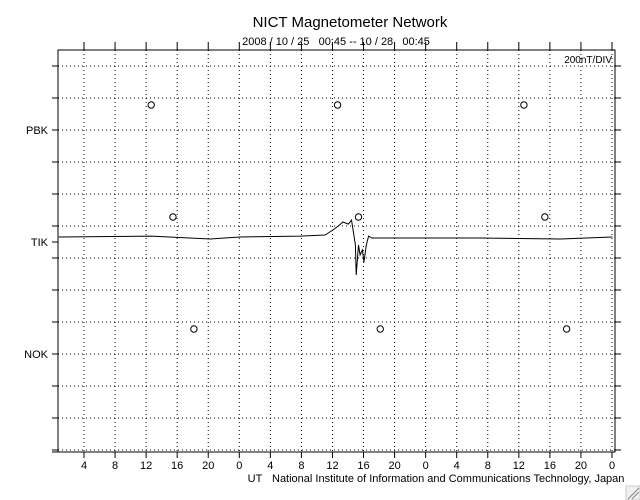 Image resolution: width=640 pixels, height=500 pixels. Describe the element at coordinates (336, 42) in the screenshot. I see `chart-subtitle: 2008 / 10 / 25 00:45 -- 10 / 28 00:45` at that location.